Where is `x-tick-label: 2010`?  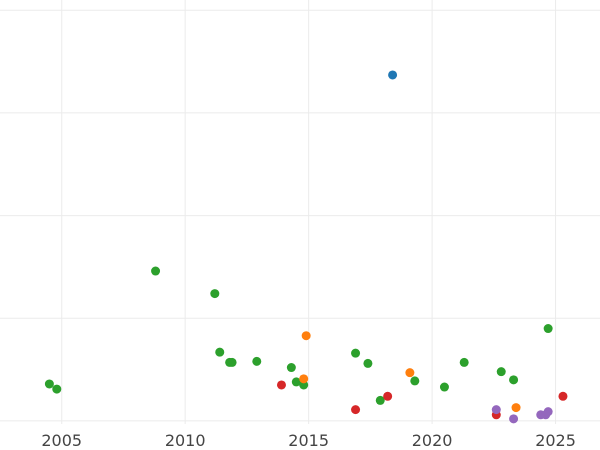
x-tick-label: 2010 is located at coordinates (185, 440).